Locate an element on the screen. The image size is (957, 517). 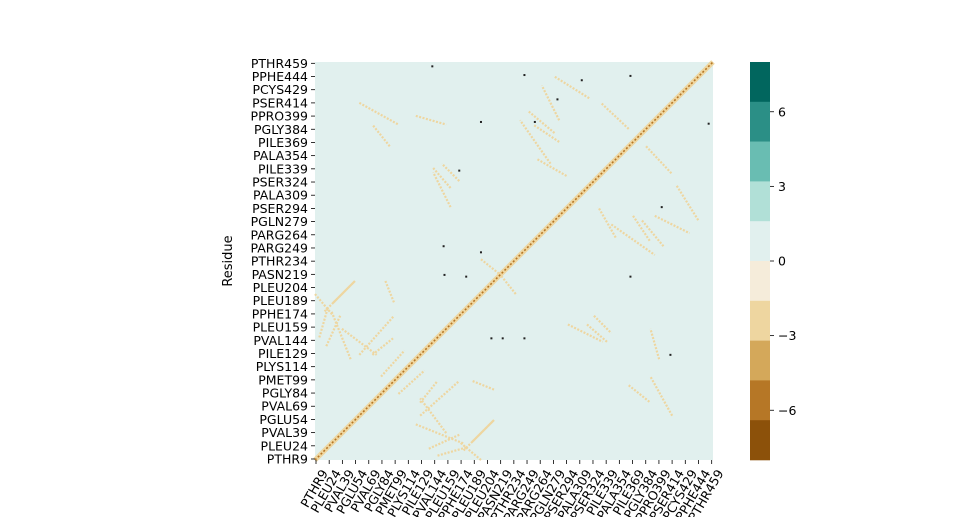
y-tick-label: PILE339 is located at coordinates (283, 168).